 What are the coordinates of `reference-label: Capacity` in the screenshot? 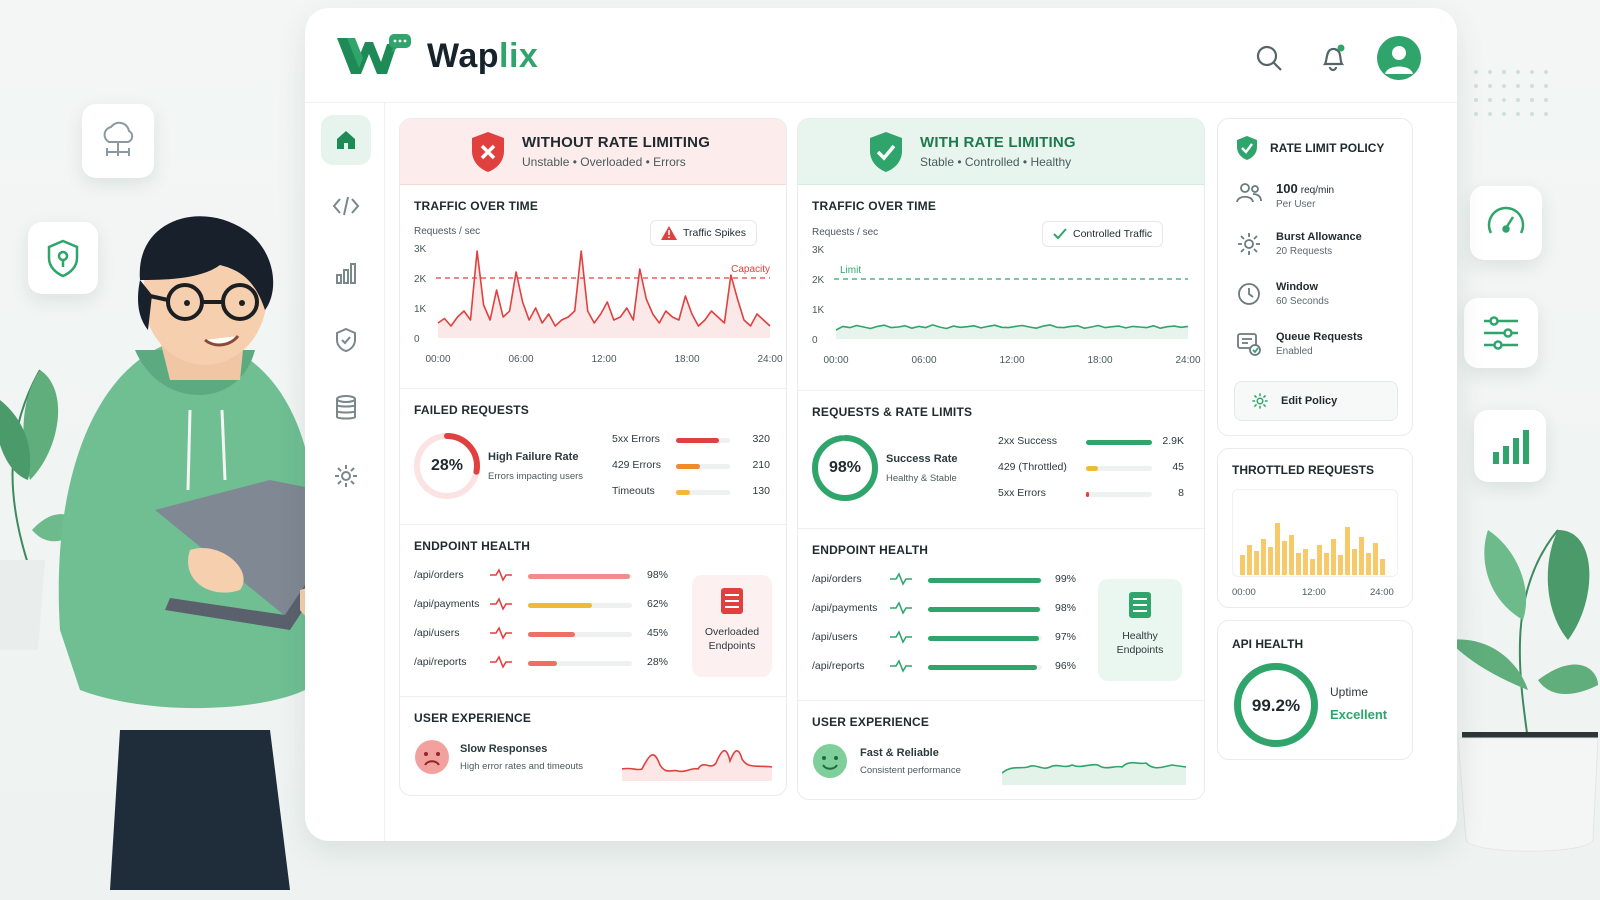 It's located at (750, 269).